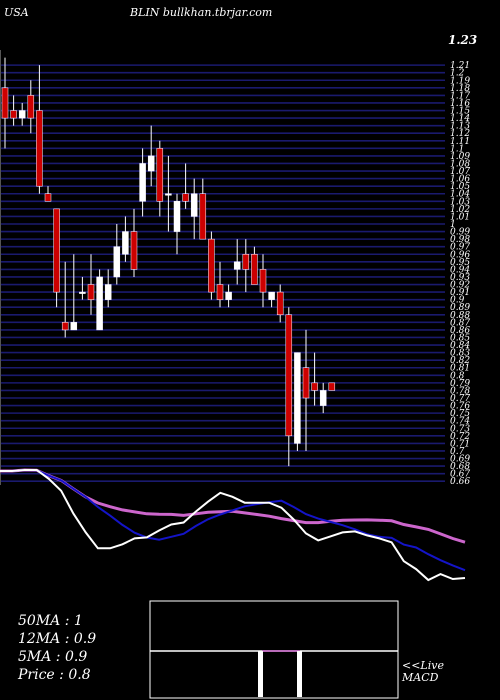 Image resolution: width=500 pixels, height=700 pixels. Describe the element at coordinates (460, 157) in the screenshot. I see `y-tick-label: 1.09` at that location.